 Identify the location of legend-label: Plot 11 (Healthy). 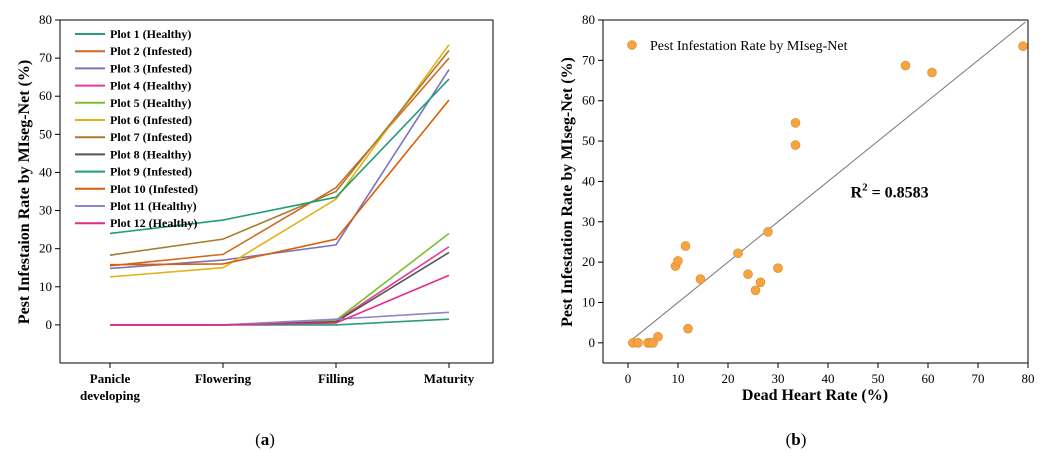
(153, 206).